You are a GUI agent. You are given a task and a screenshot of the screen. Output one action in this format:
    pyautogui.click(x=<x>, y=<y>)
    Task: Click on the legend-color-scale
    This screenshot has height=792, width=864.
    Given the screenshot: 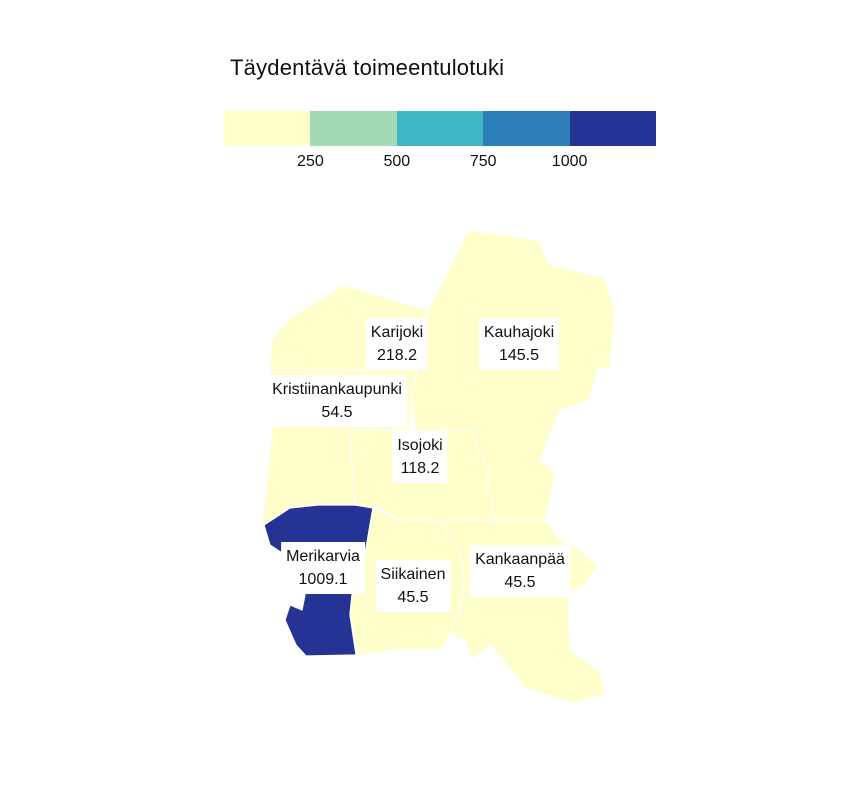 What is the action you would take?
    pyautogui.click(x=440, y=128)
    